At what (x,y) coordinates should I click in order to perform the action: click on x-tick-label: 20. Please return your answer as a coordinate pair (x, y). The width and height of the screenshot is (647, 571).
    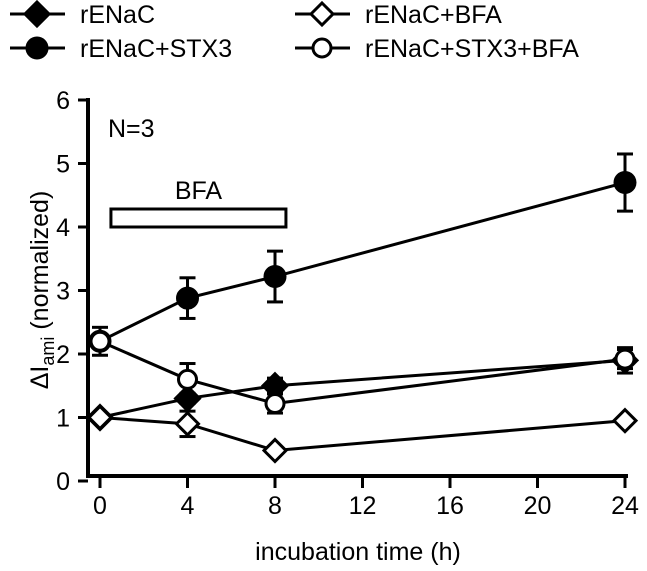
    Looking at the image, I should click on (538, 506).